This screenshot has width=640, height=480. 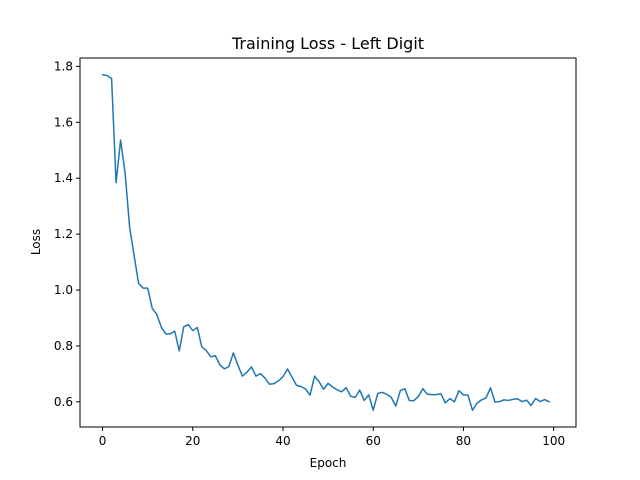 I want to click on y-tick-label: 1.0, so click(x=63, y=290).